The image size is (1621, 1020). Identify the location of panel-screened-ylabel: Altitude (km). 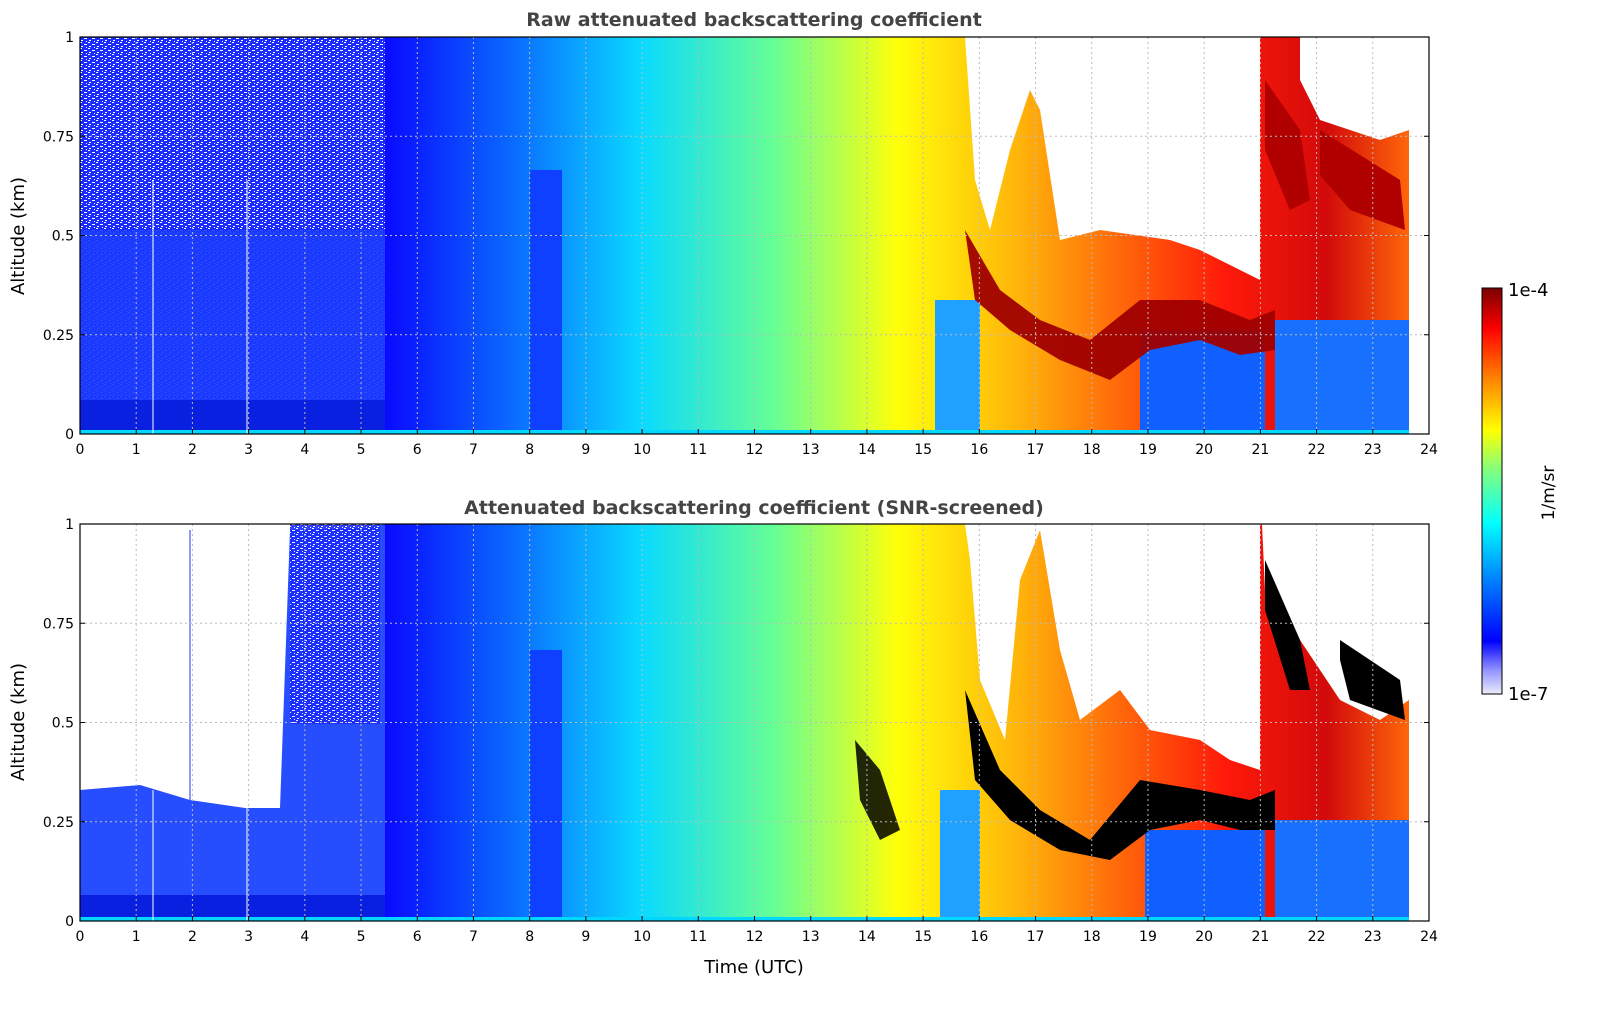
(18, 722).